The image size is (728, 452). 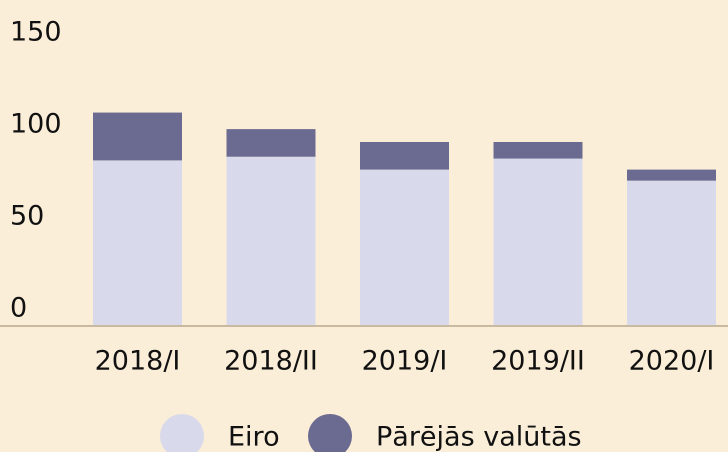 What do you see at coordinates (36, 32) in the screenshot?
I see `y-tick-label: 150` at bounding box center [36, 32].